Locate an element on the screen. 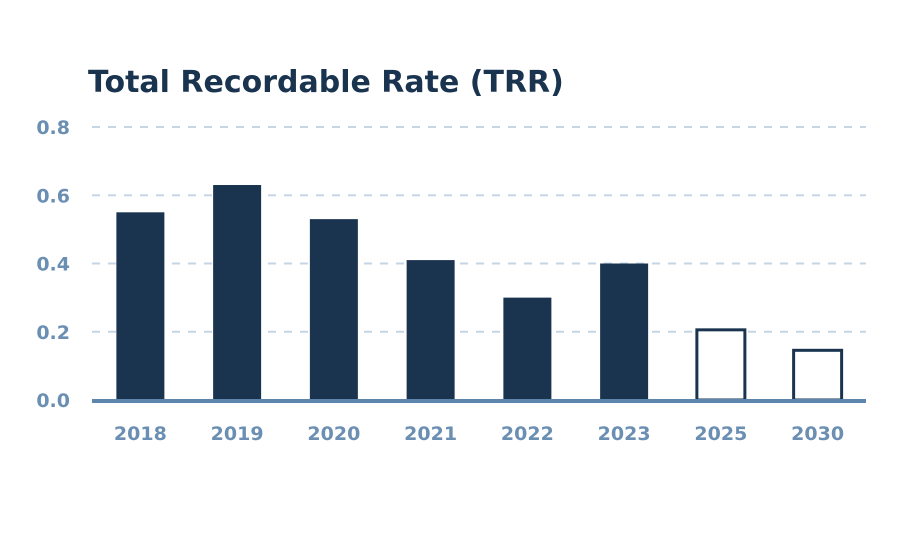  y-tick-label: 0.4 is located at coordinates (53, 265).